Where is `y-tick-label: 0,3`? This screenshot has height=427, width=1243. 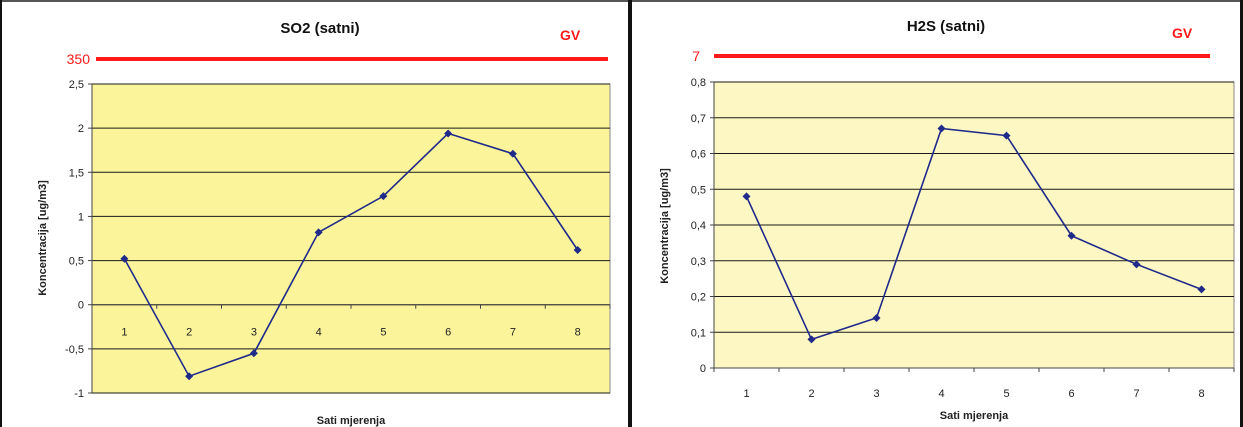 y-tick-label: 0,3 is located at coordinates (698, 262).